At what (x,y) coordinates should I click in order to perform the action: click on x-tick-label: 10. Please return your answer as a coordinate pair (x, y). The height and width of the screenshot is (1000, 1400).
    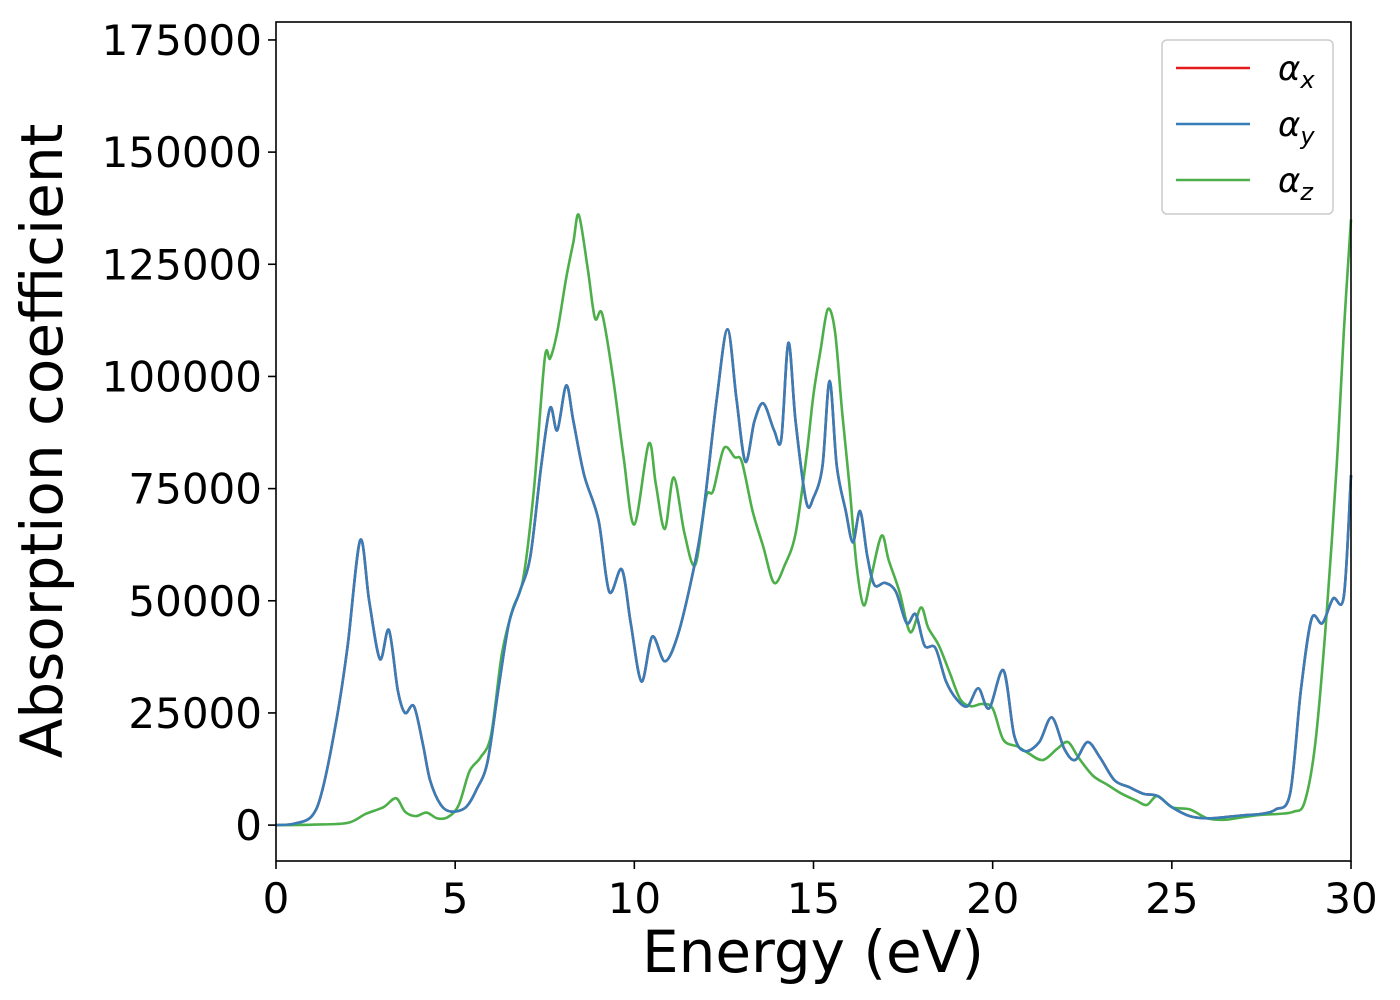
    Looking at the image, I should click on (634, 898).